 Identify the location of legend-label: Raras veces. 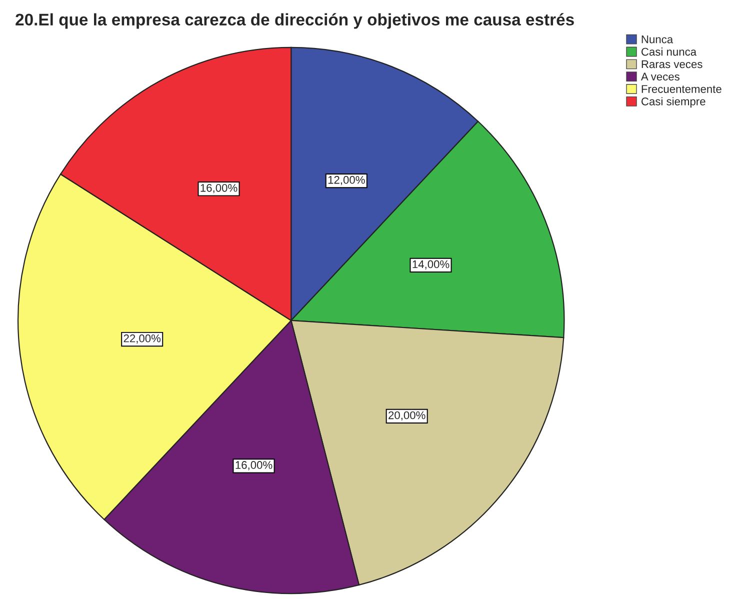
(672, 64).